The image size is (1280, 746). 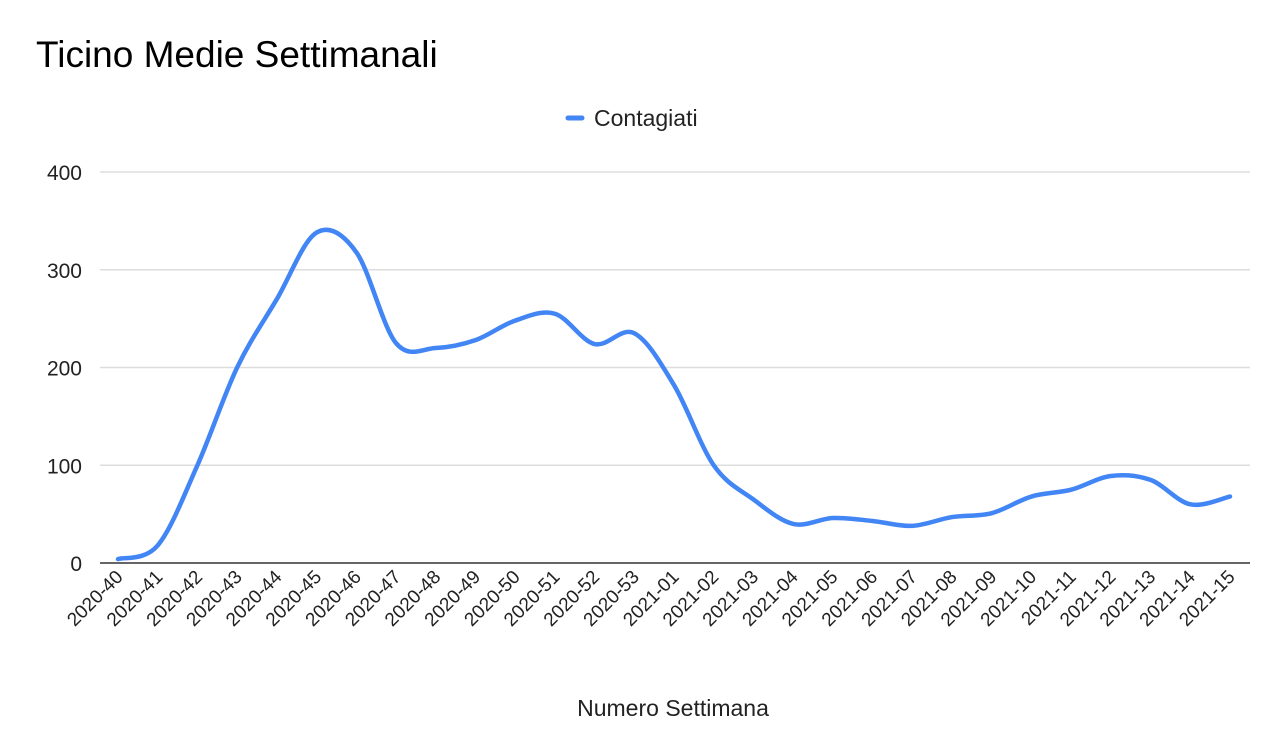 What do you see at coordinates (64, 173) in the screenshot?
I see `y-tick-label: 400` at bounding box center [64, 173].